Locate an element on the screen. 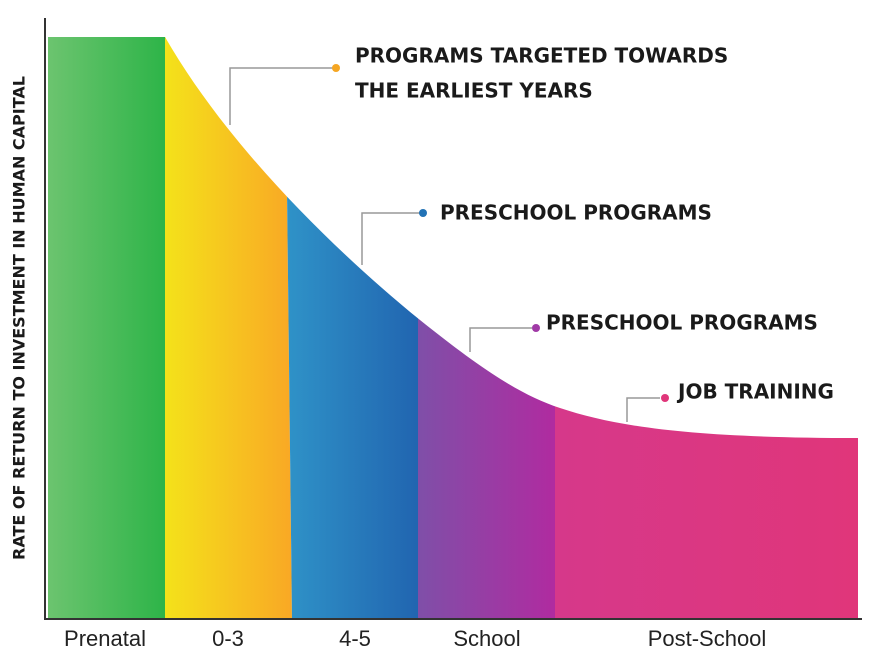  category-label: 4-5 is located at coordinates (355, 638).